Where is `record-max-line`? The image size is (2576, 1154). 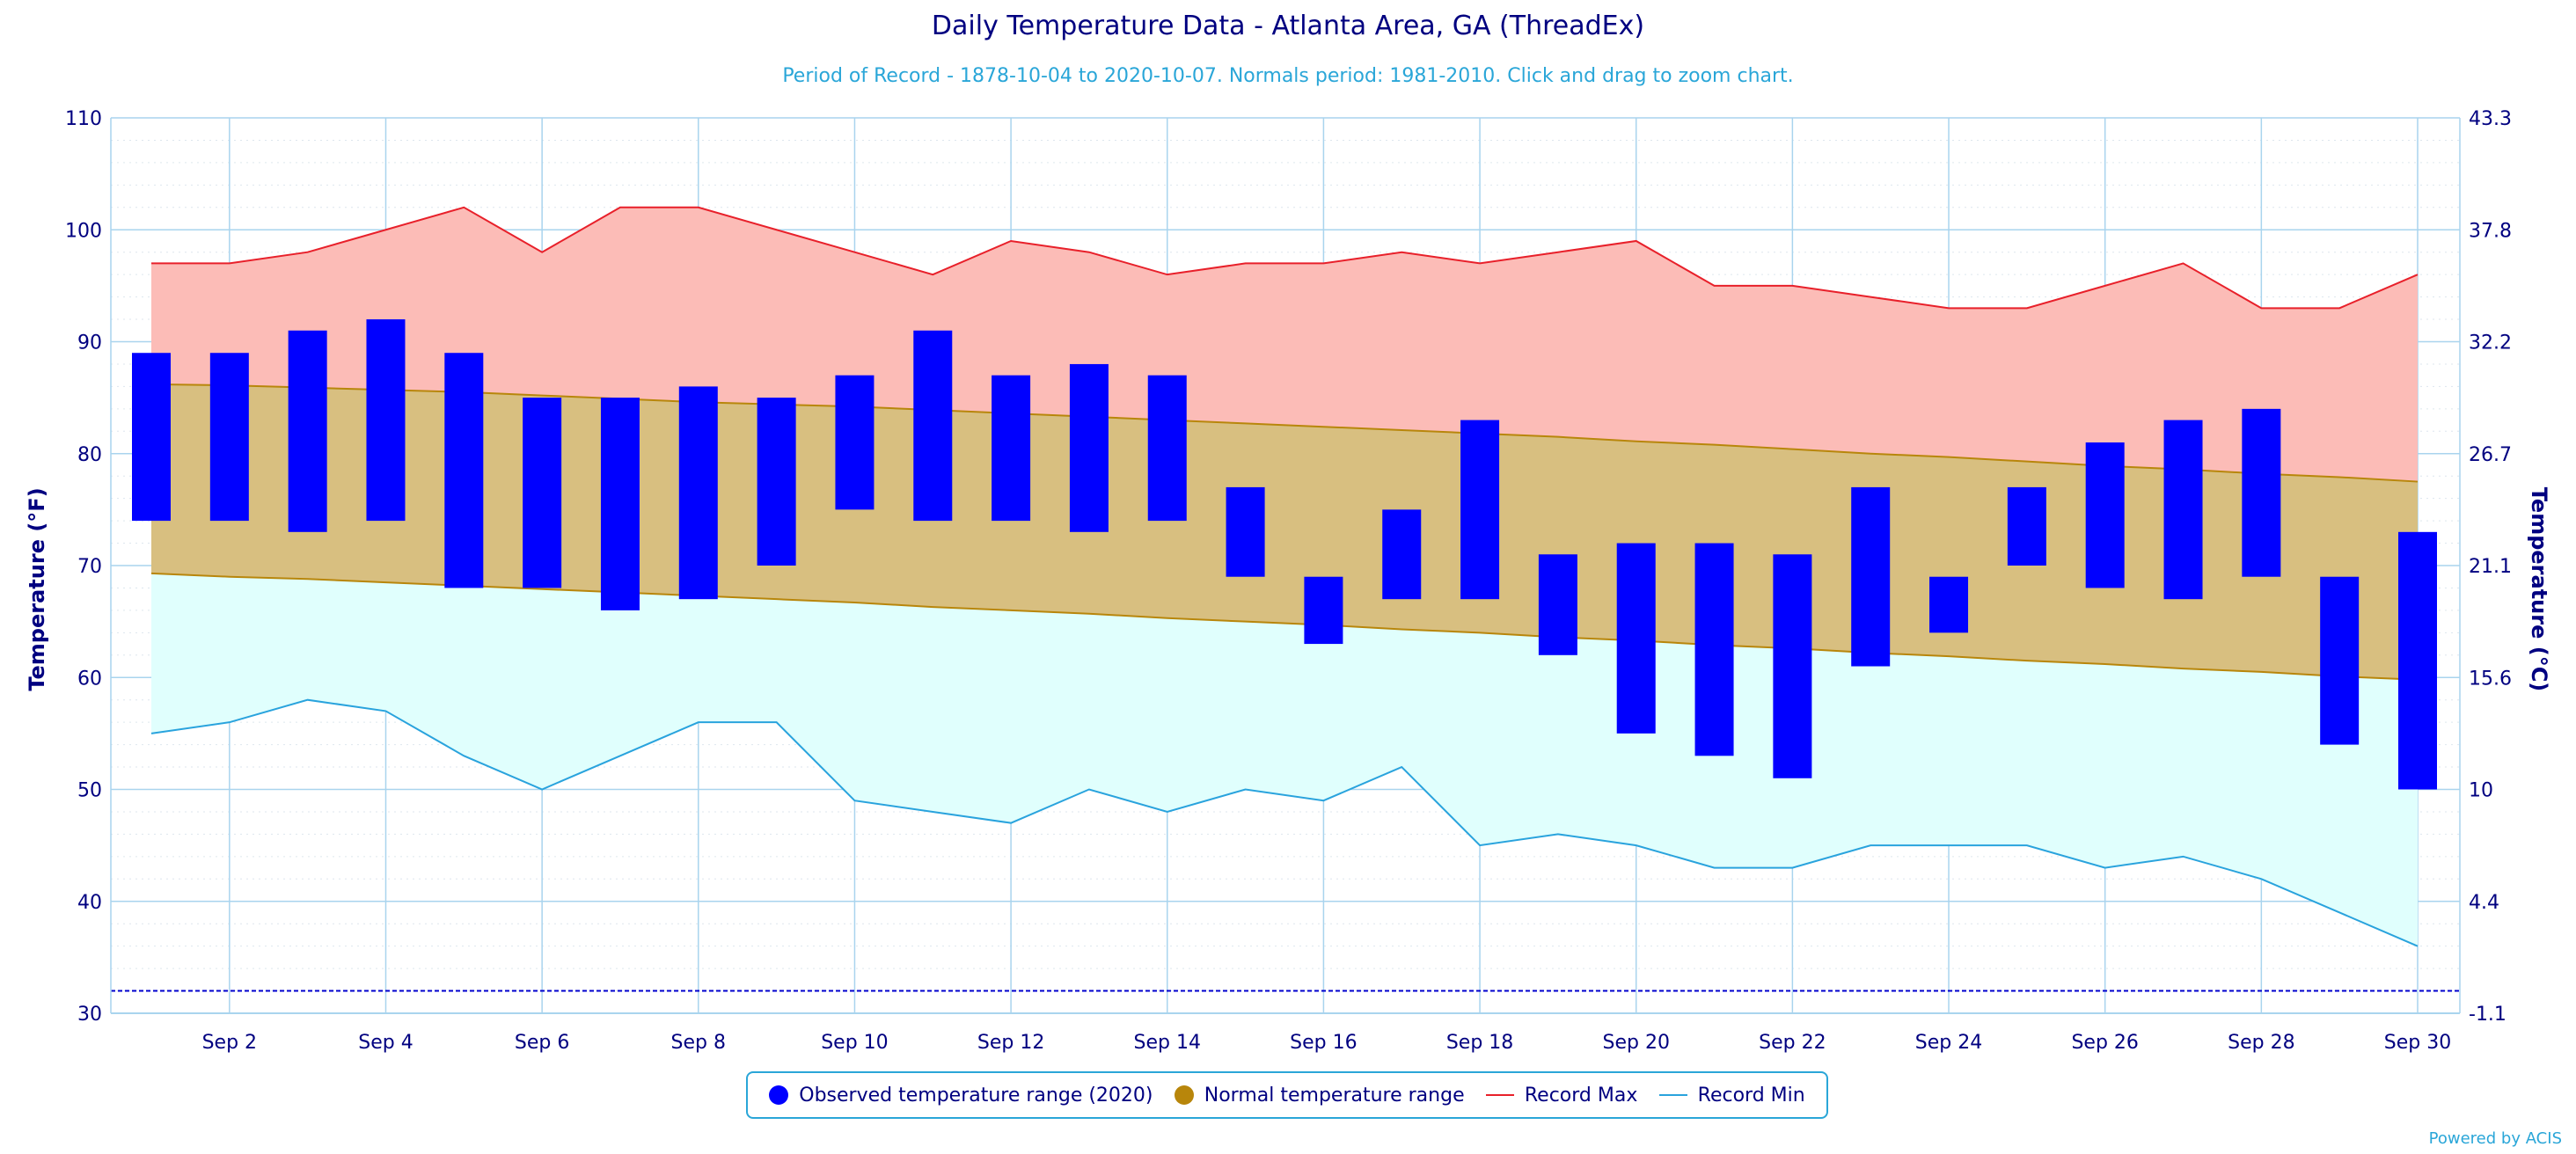 record-max-line is located at coordinates (1285, 258).